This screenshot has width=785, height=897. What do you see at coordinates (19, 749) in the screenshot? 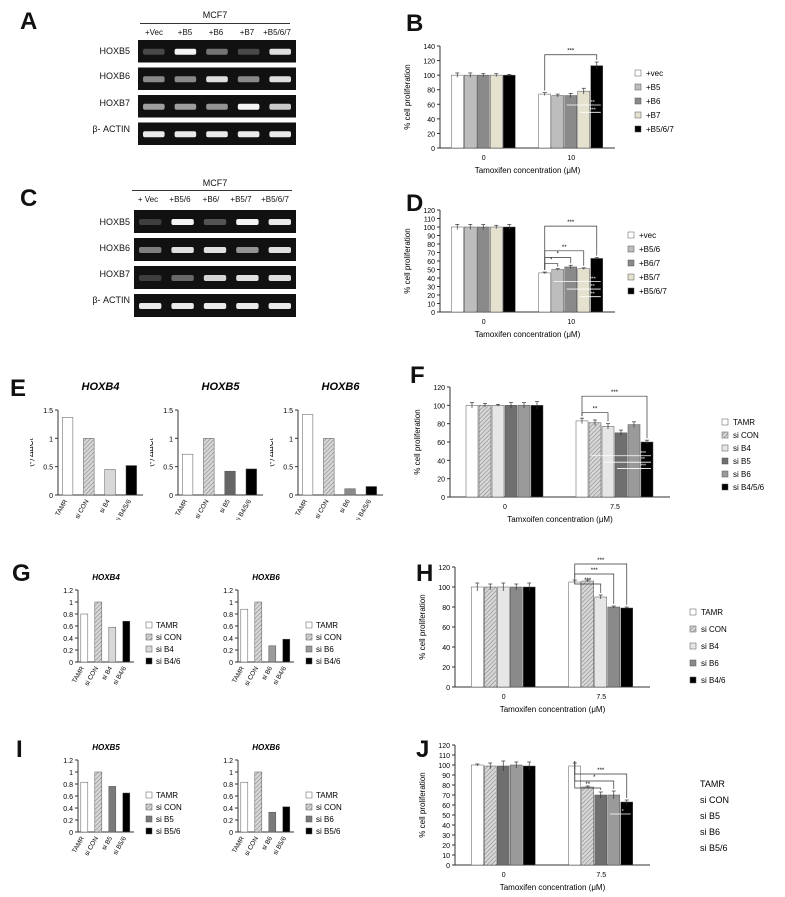
I see `panel-letter-i: I` at bounding box center [19, 749].